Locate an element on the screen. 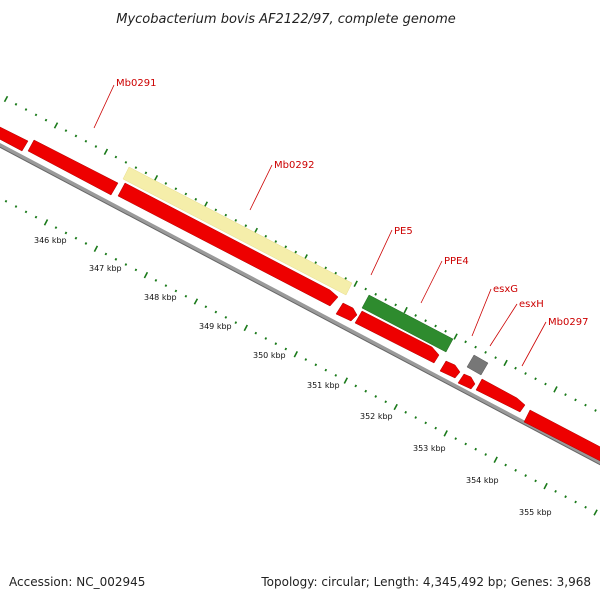 The width and height of the screenshot is (600, 600). pe-ppe-feature is located at coordinates (407, 323).